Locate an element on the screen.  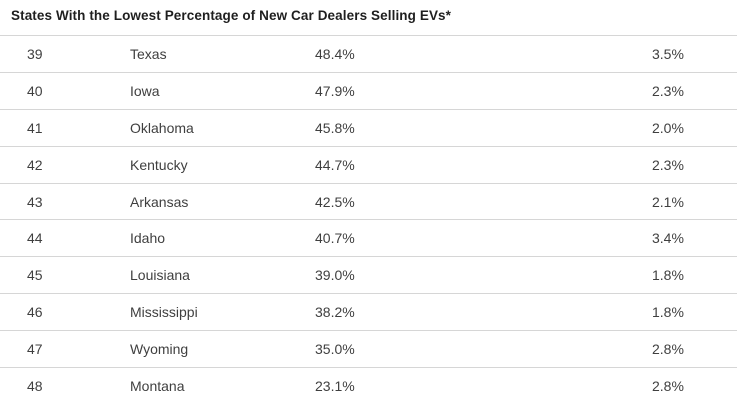
cell-rank: 44 is located at coordinates (35, 238).